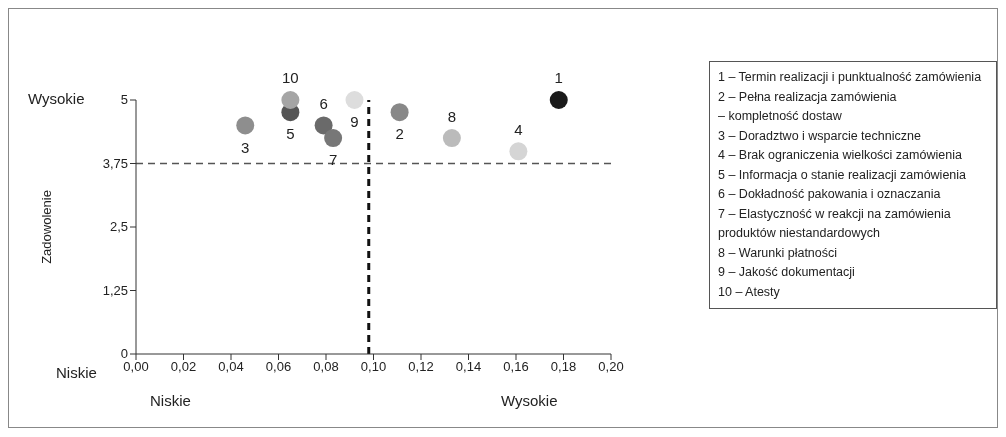 This screenshot has height=437, width=1006. Describe the element at coordinates (373, 367) in the screenshot. I see `x-tick-label: 0,10` at that location.